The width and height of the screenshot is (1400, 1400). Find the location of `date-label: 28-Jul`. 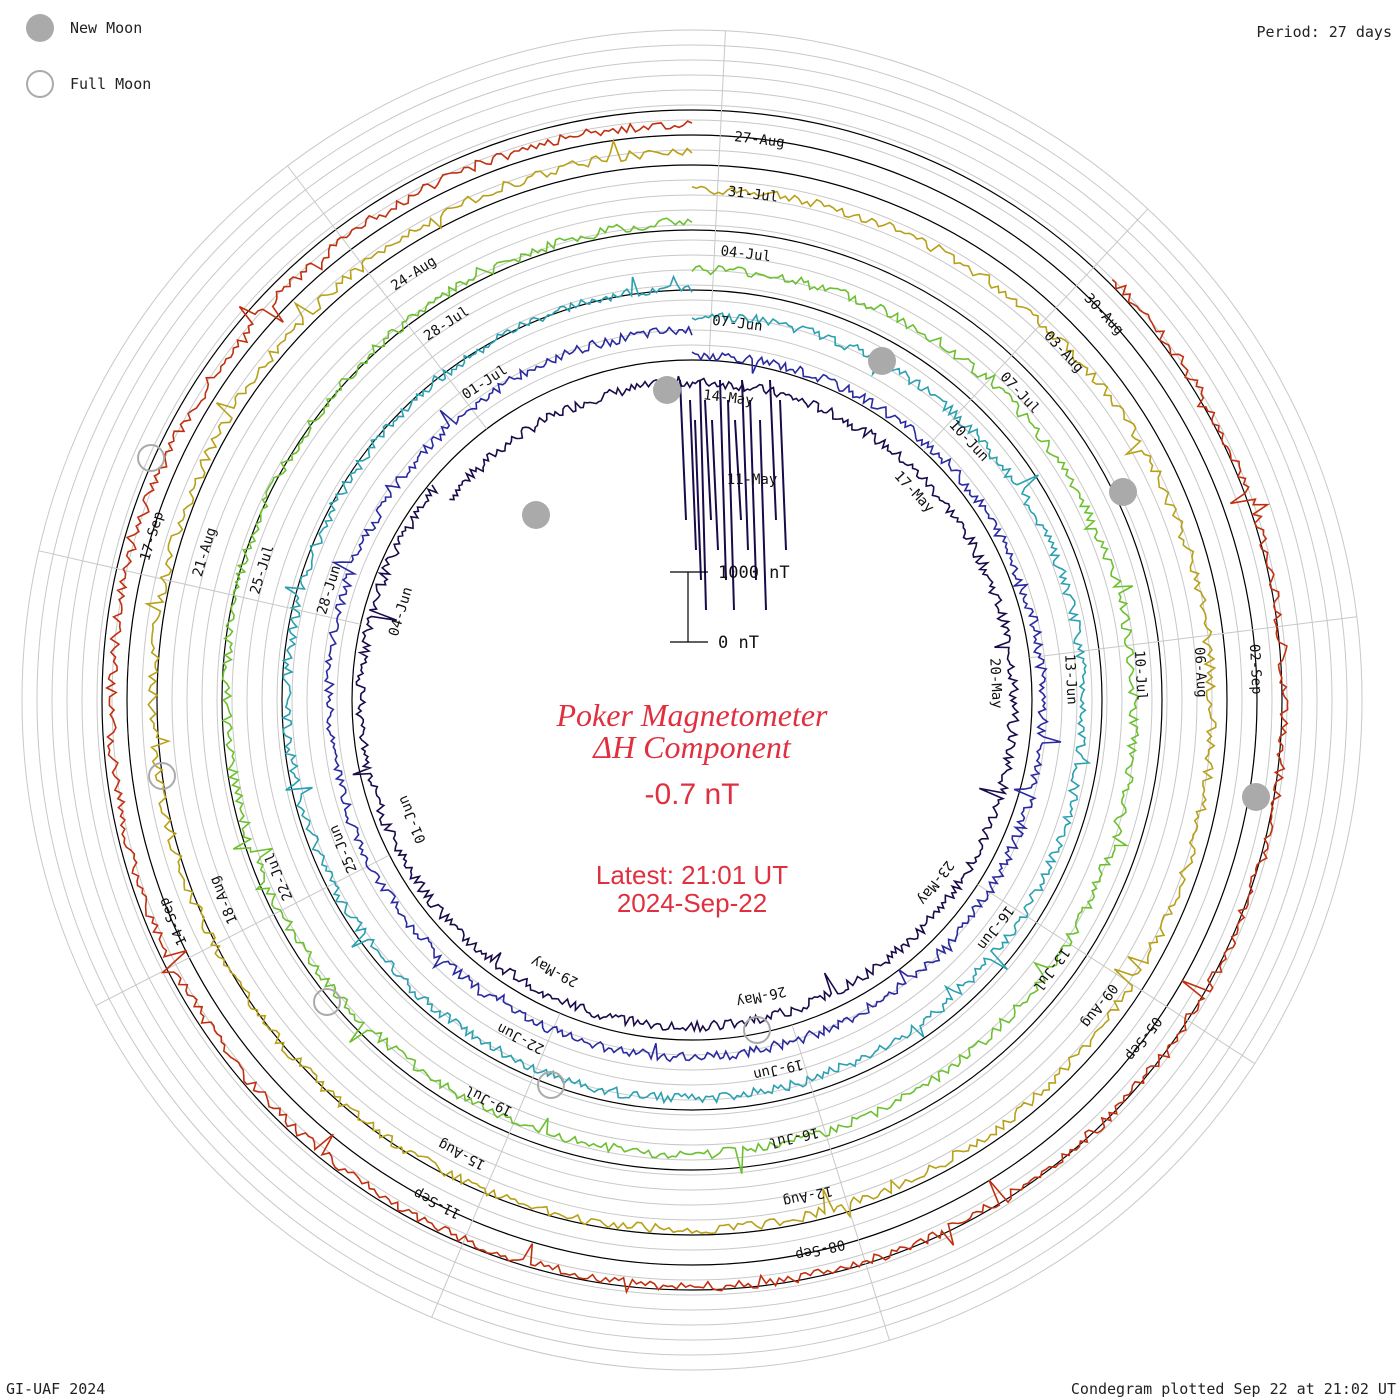

date-label: 28-Jul is located at coordinates (446, 323).